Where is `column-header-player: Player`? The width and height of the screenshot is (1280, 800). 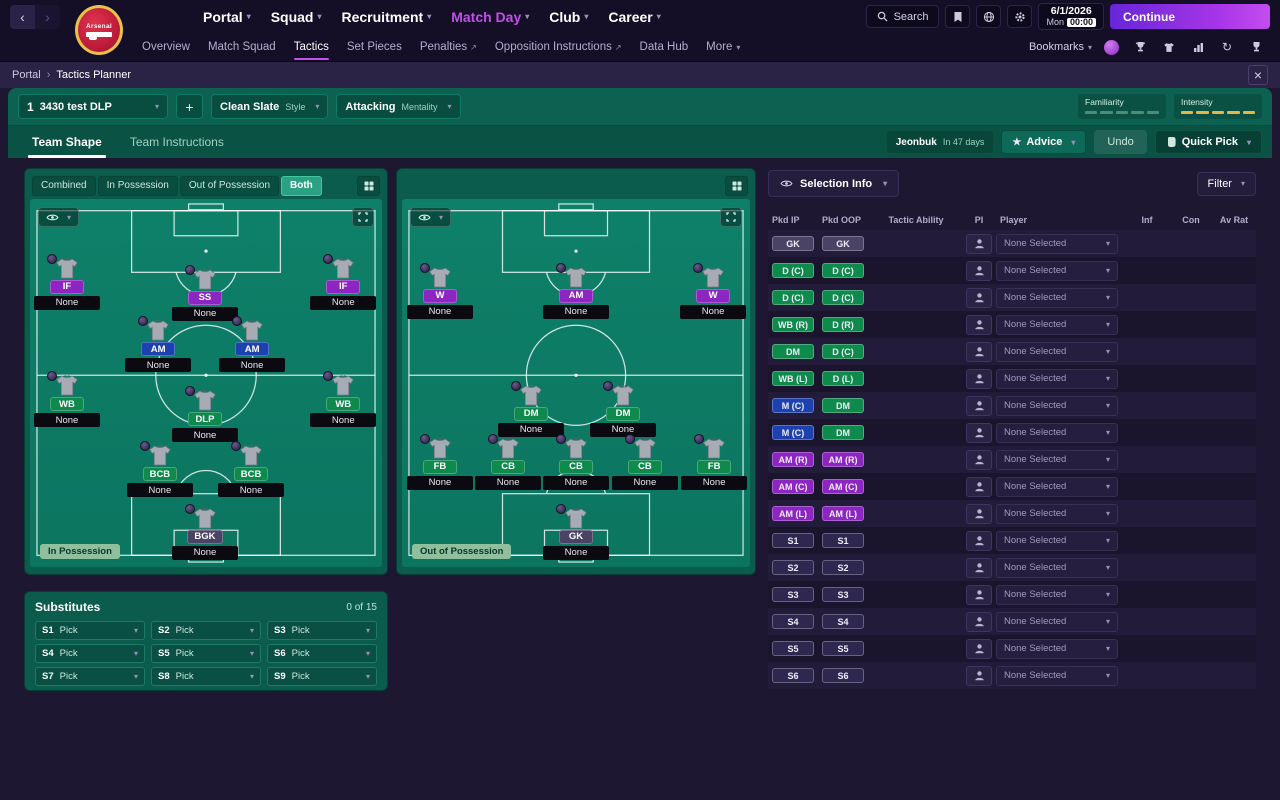 column-header-player: Player is located at coordinates (1014, 220).